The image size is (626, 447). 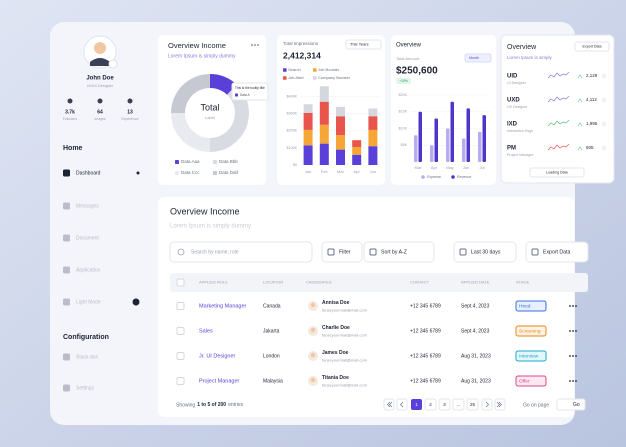 I want to click on range-button, so click(x=485, y=252).